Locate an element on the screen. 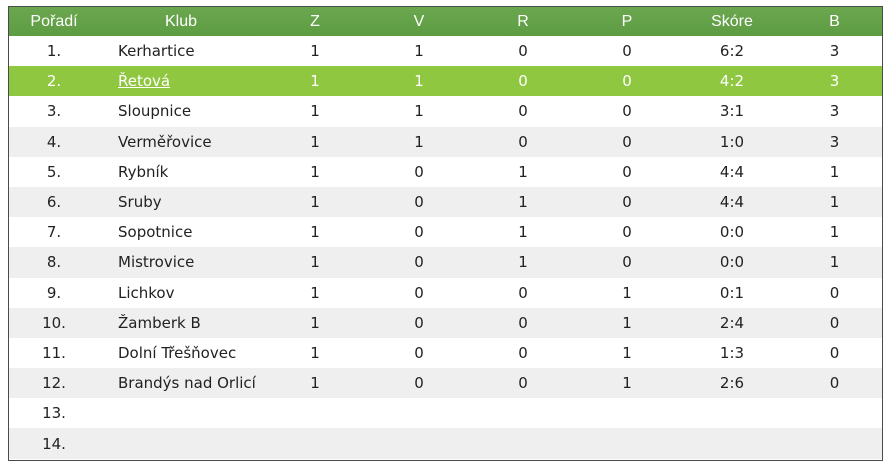 The height and width of the screenshot is (466, 887). header-score: Skóre is located at coordinates (732, 21).